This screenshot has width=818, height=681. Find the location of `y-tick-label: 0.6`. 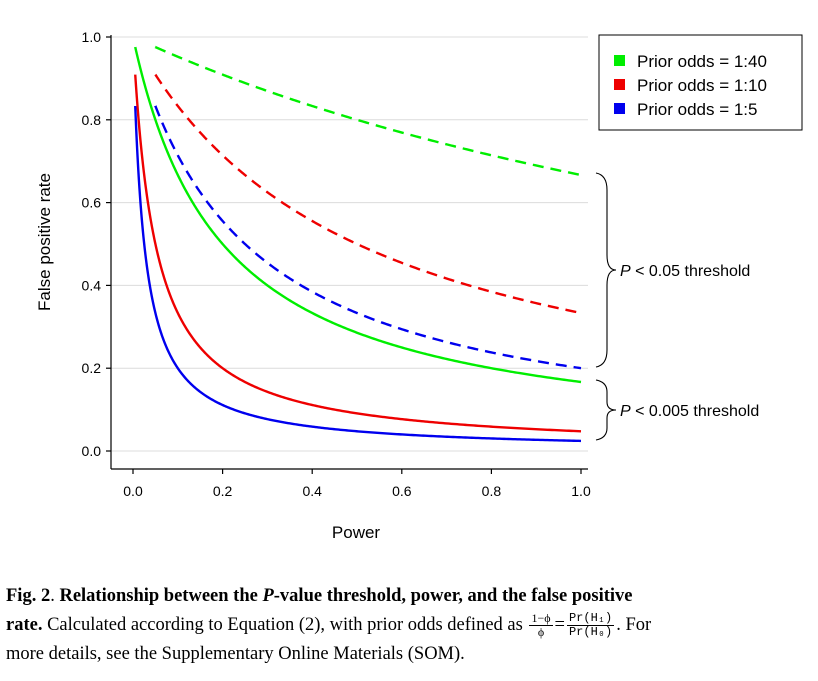

y-tick-label: 0.6 is located at coordinates (92, 203).